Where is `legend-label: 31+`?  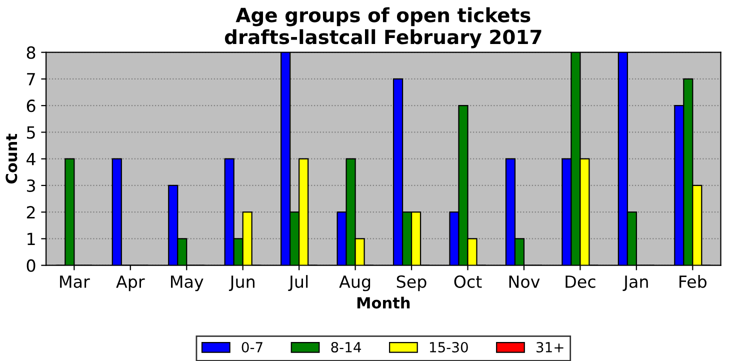
legend-label: 31+ is located at coordinates (550, 347).